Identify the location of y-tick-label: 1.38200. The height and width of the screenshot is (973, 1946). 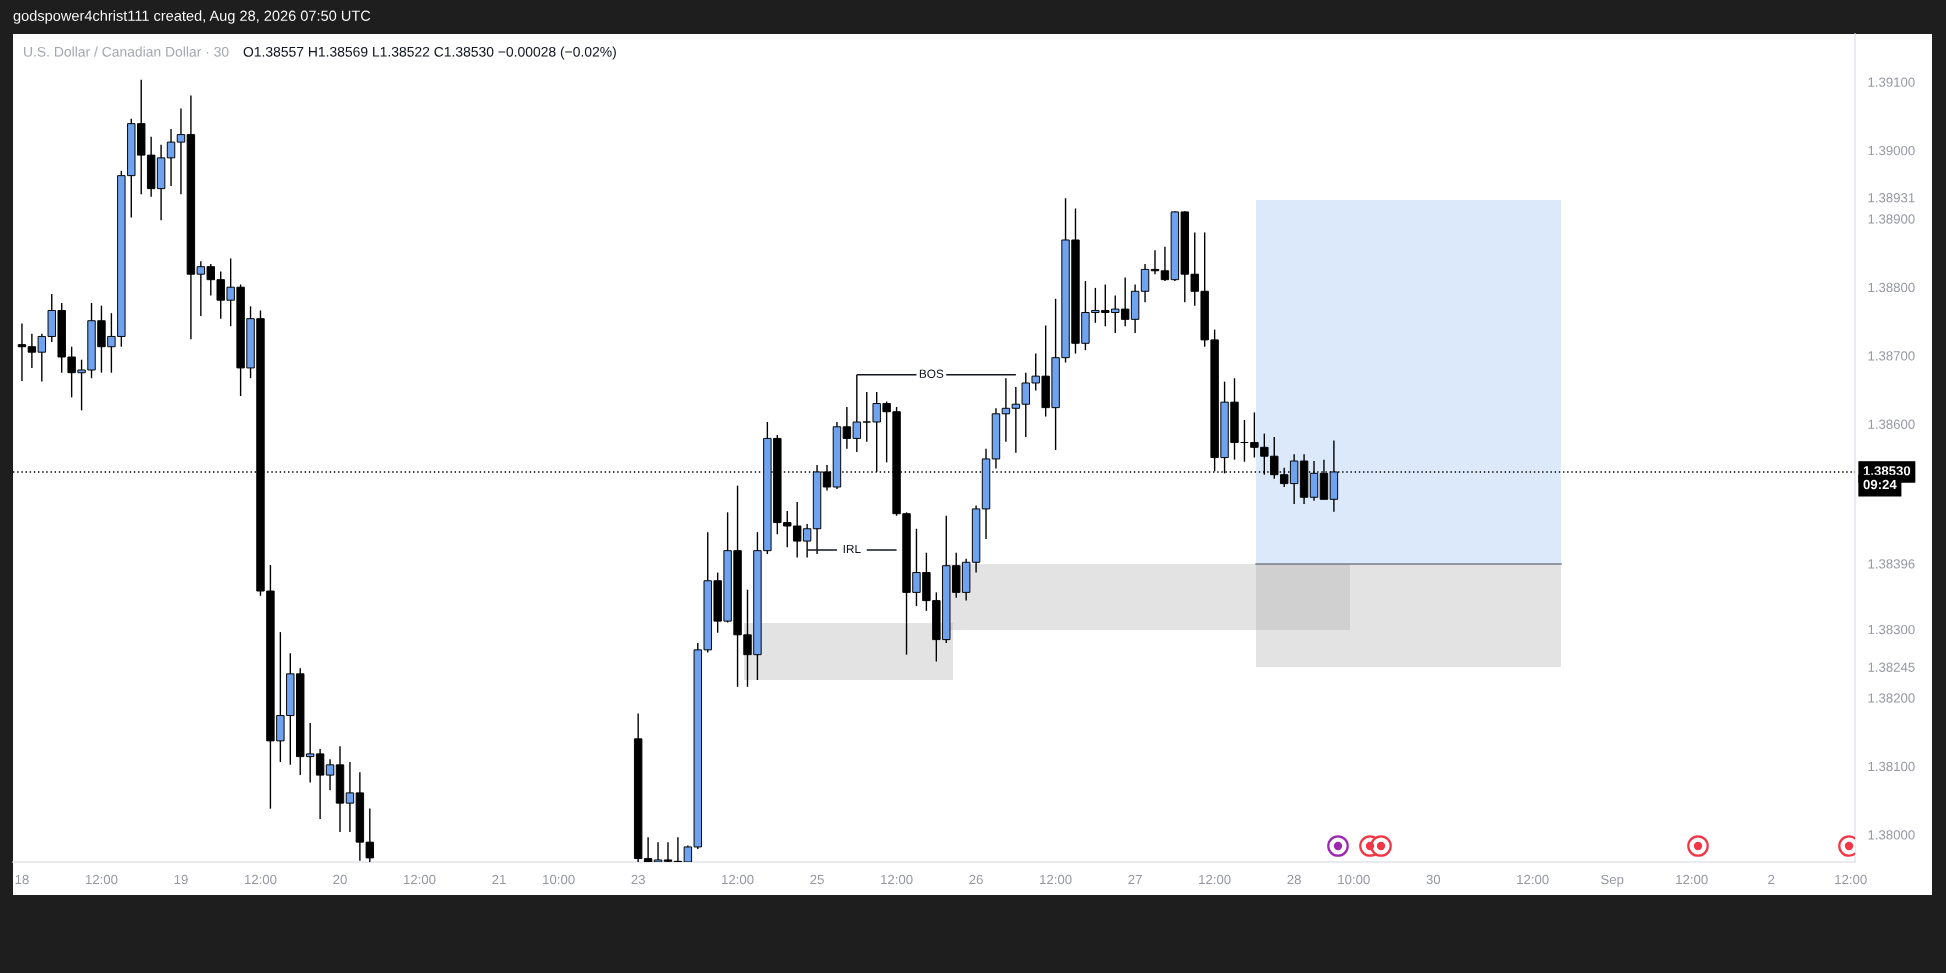
(1891, 698).